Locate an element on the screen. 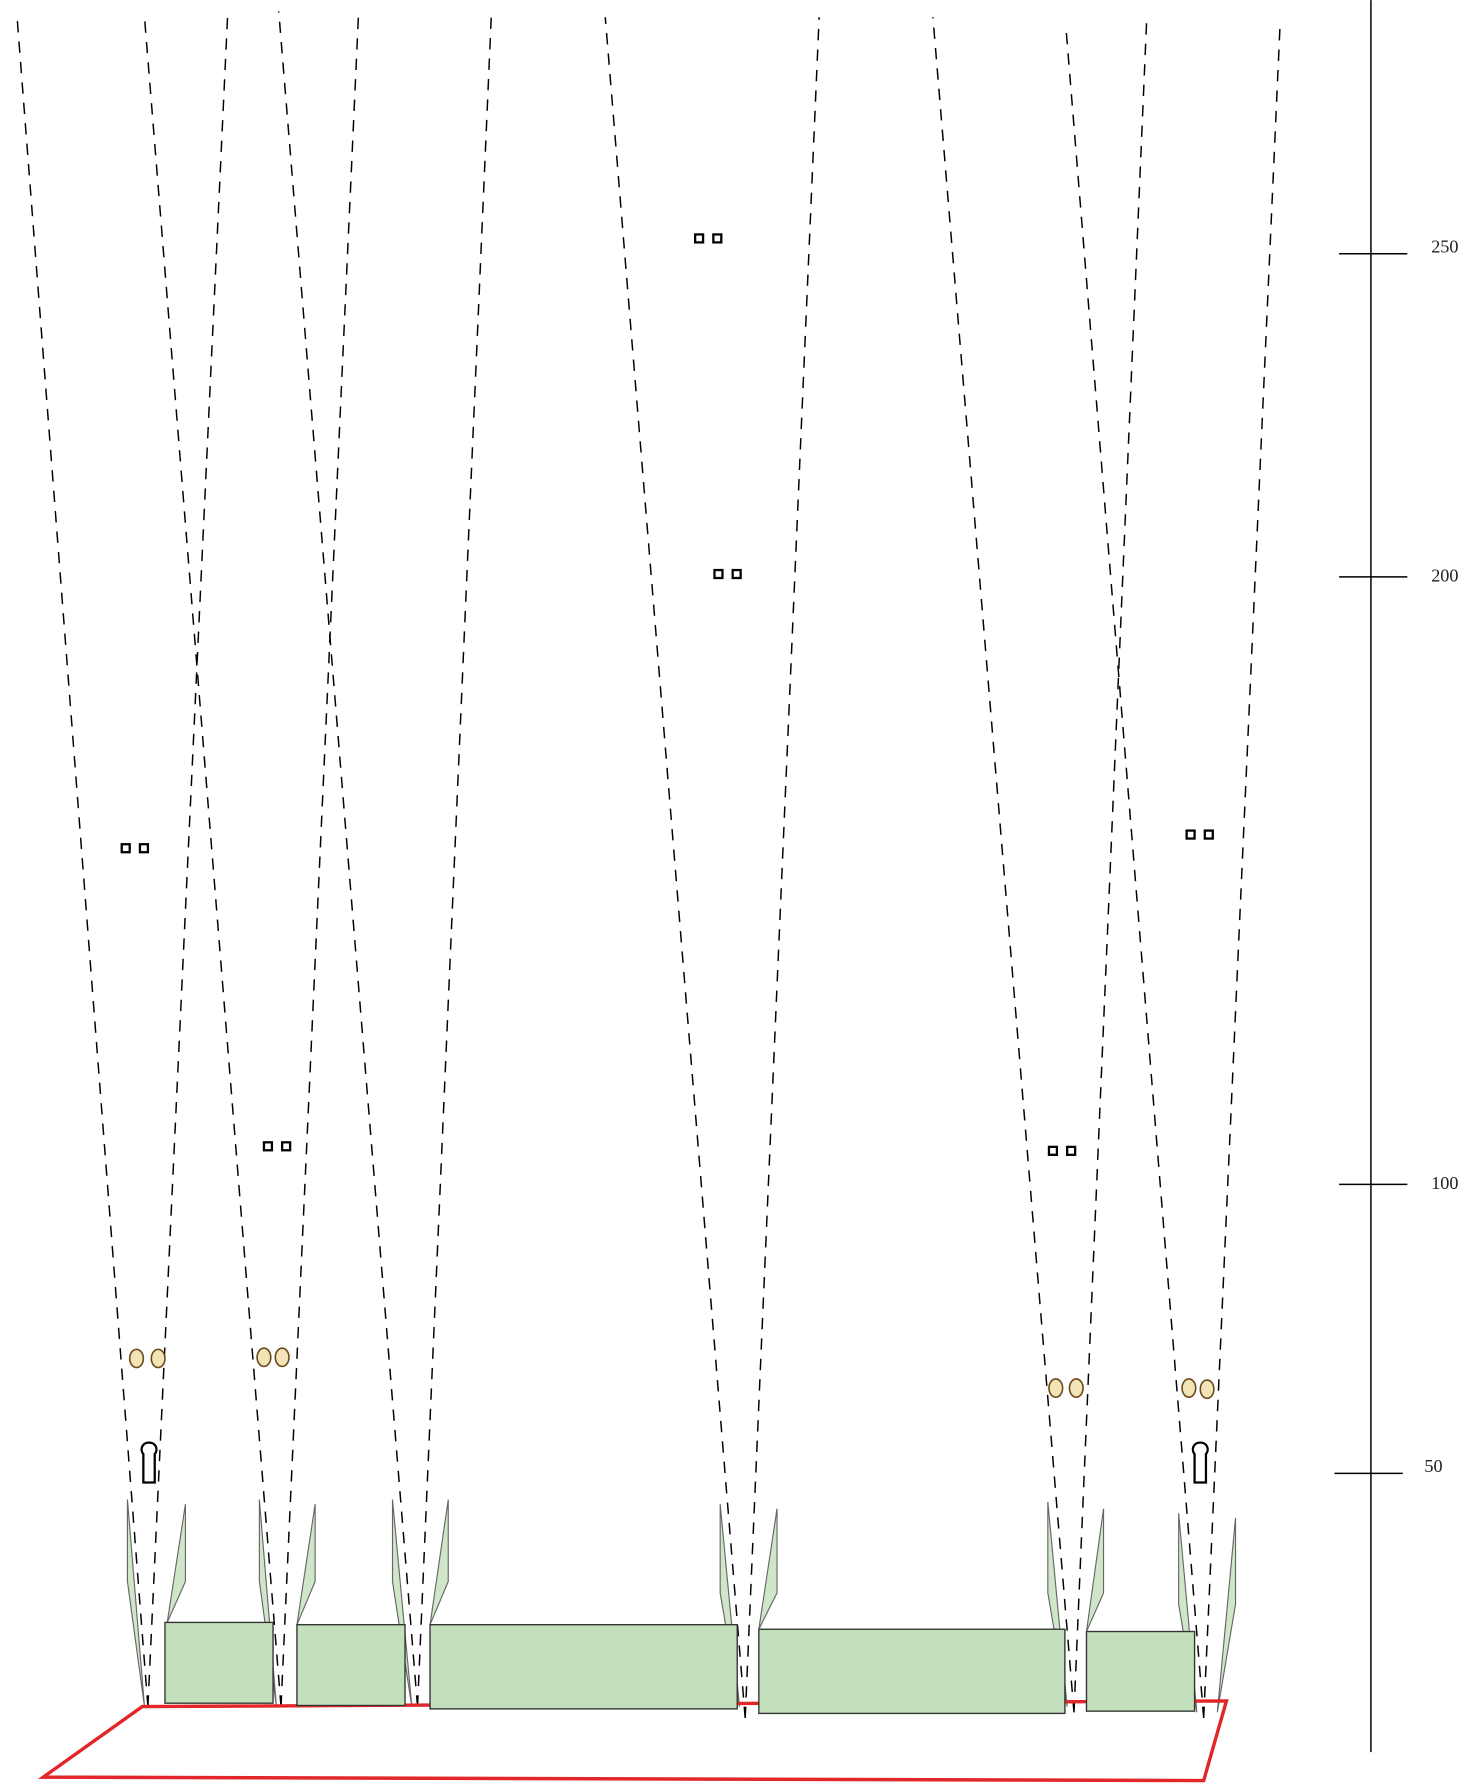 The height and width of the screenshot is (1792, 1479). eyes is located at coordinates (671, 1373).